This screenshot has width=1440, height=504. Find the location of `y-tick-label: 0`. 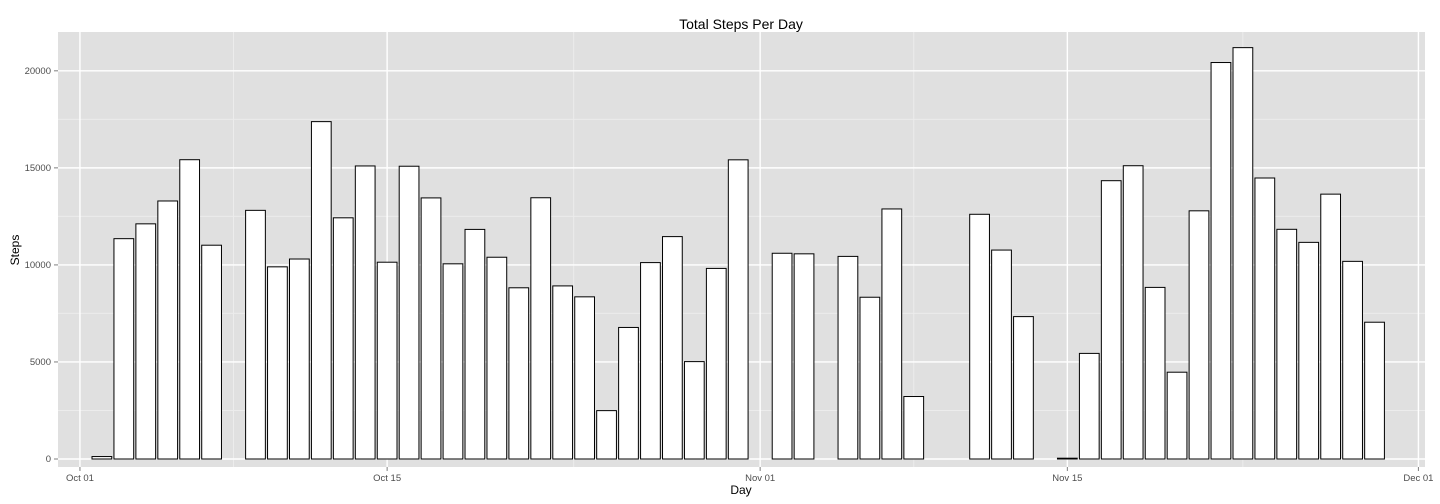

y-tick-label: 0 is located at coordinates (48, 459).